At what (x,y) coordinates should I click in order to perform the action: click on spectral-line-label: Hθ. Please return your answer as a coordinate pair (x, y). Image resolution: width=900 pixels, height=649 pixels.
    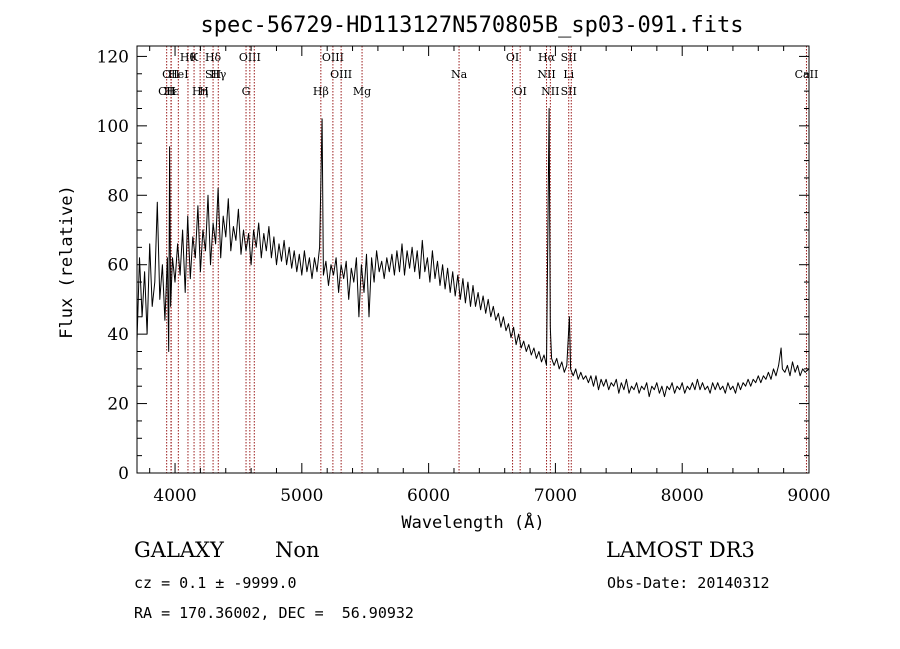
    Looking at the image, I should click on (188, 57).